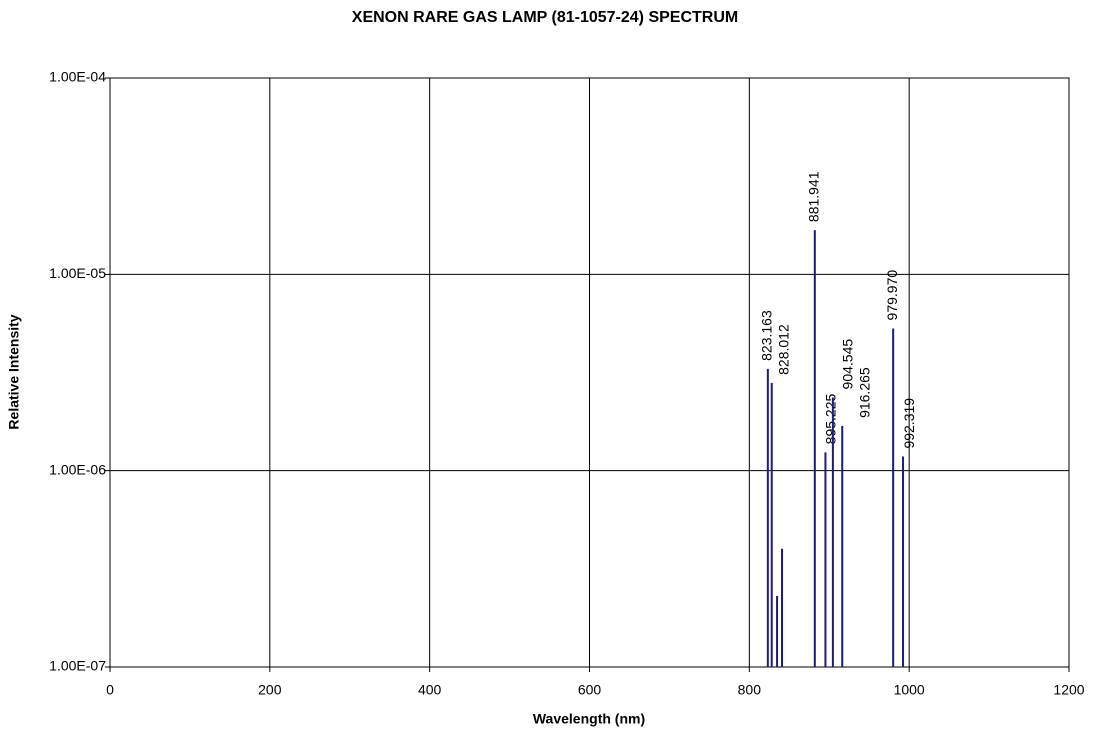 The image size is (1100, 735). Describe the element at coordinates (892, 295) in the screenshot. I see `line-label: 979.970` at that location.